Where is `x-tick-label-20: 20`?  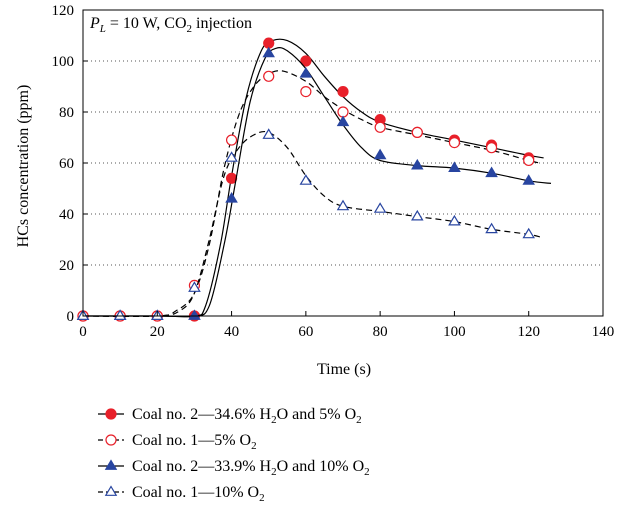
x-tick-label-20: 20 is located at coordinates (157, 332).